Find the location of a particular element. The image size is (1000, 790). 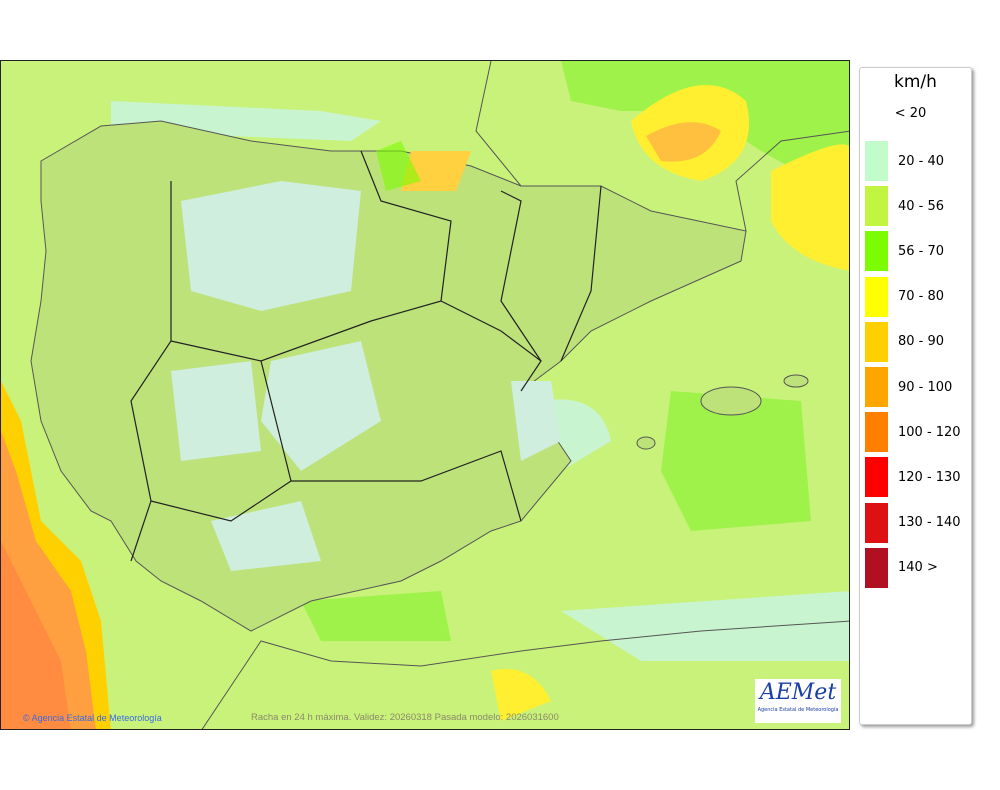

copyright-credit: © Agencia Estatal de Meteorología is located at coordinates (92, 718).